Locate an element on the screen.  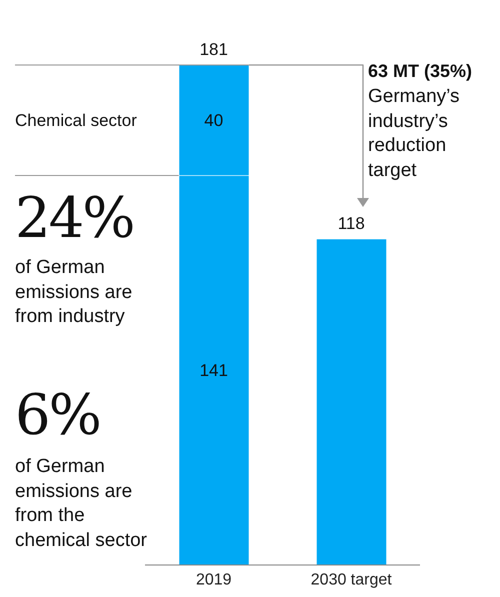
annotation: Germany’s industry’s reduction target is located at coordinates (414, 134).